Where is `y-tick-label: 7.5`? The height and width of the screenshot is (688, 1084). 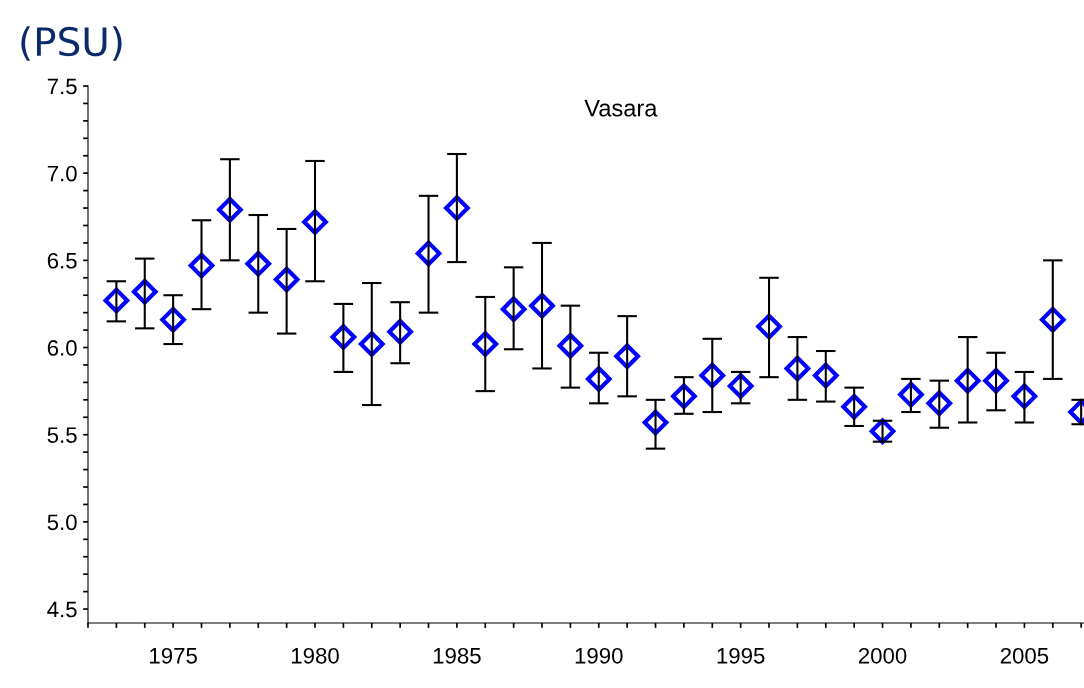 y-tick-label: 7.5 is located at coordinates (62, 86).